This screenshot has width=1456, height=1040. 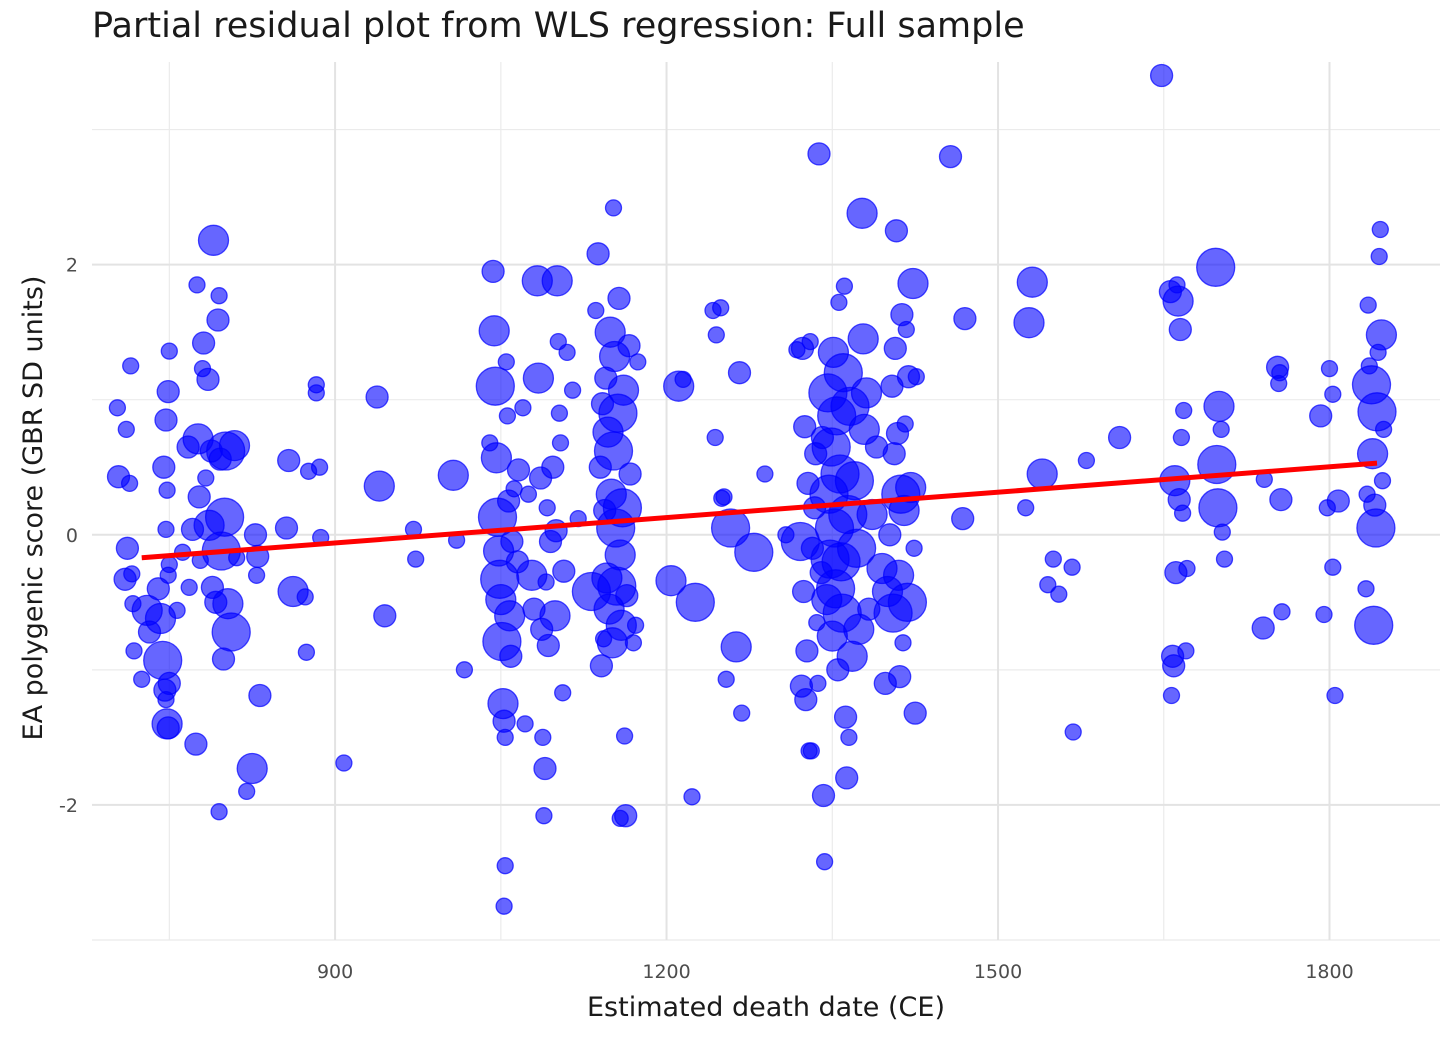 I want to click on y-axis-ticks: -2 0 2, so click(x=68, y=536).